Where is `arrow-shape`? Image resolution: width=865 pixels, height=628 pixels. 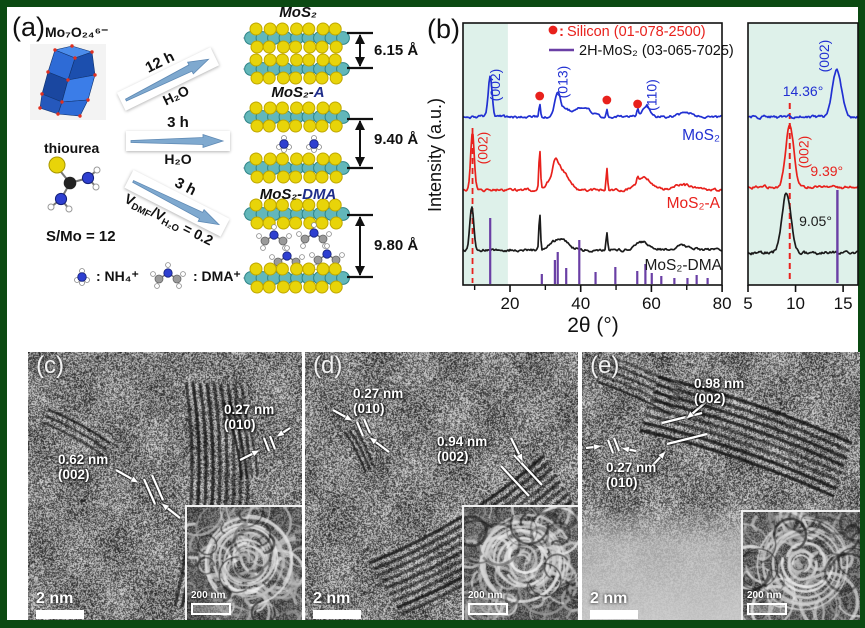
arrow-shape is located at coordinates (176, 203).